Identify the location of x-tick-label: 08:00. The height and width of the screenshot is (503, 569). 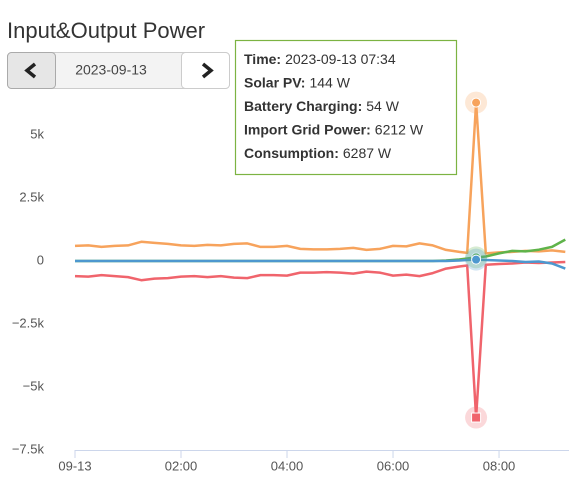
(499, 465).